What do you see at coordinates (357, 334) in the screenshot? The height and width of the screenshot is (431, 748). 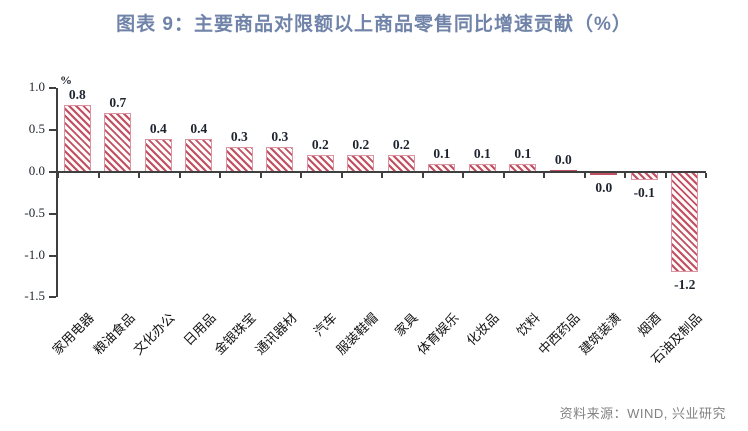 I see `category-label: 服装鞋帽` at bounding box center [357, 334].